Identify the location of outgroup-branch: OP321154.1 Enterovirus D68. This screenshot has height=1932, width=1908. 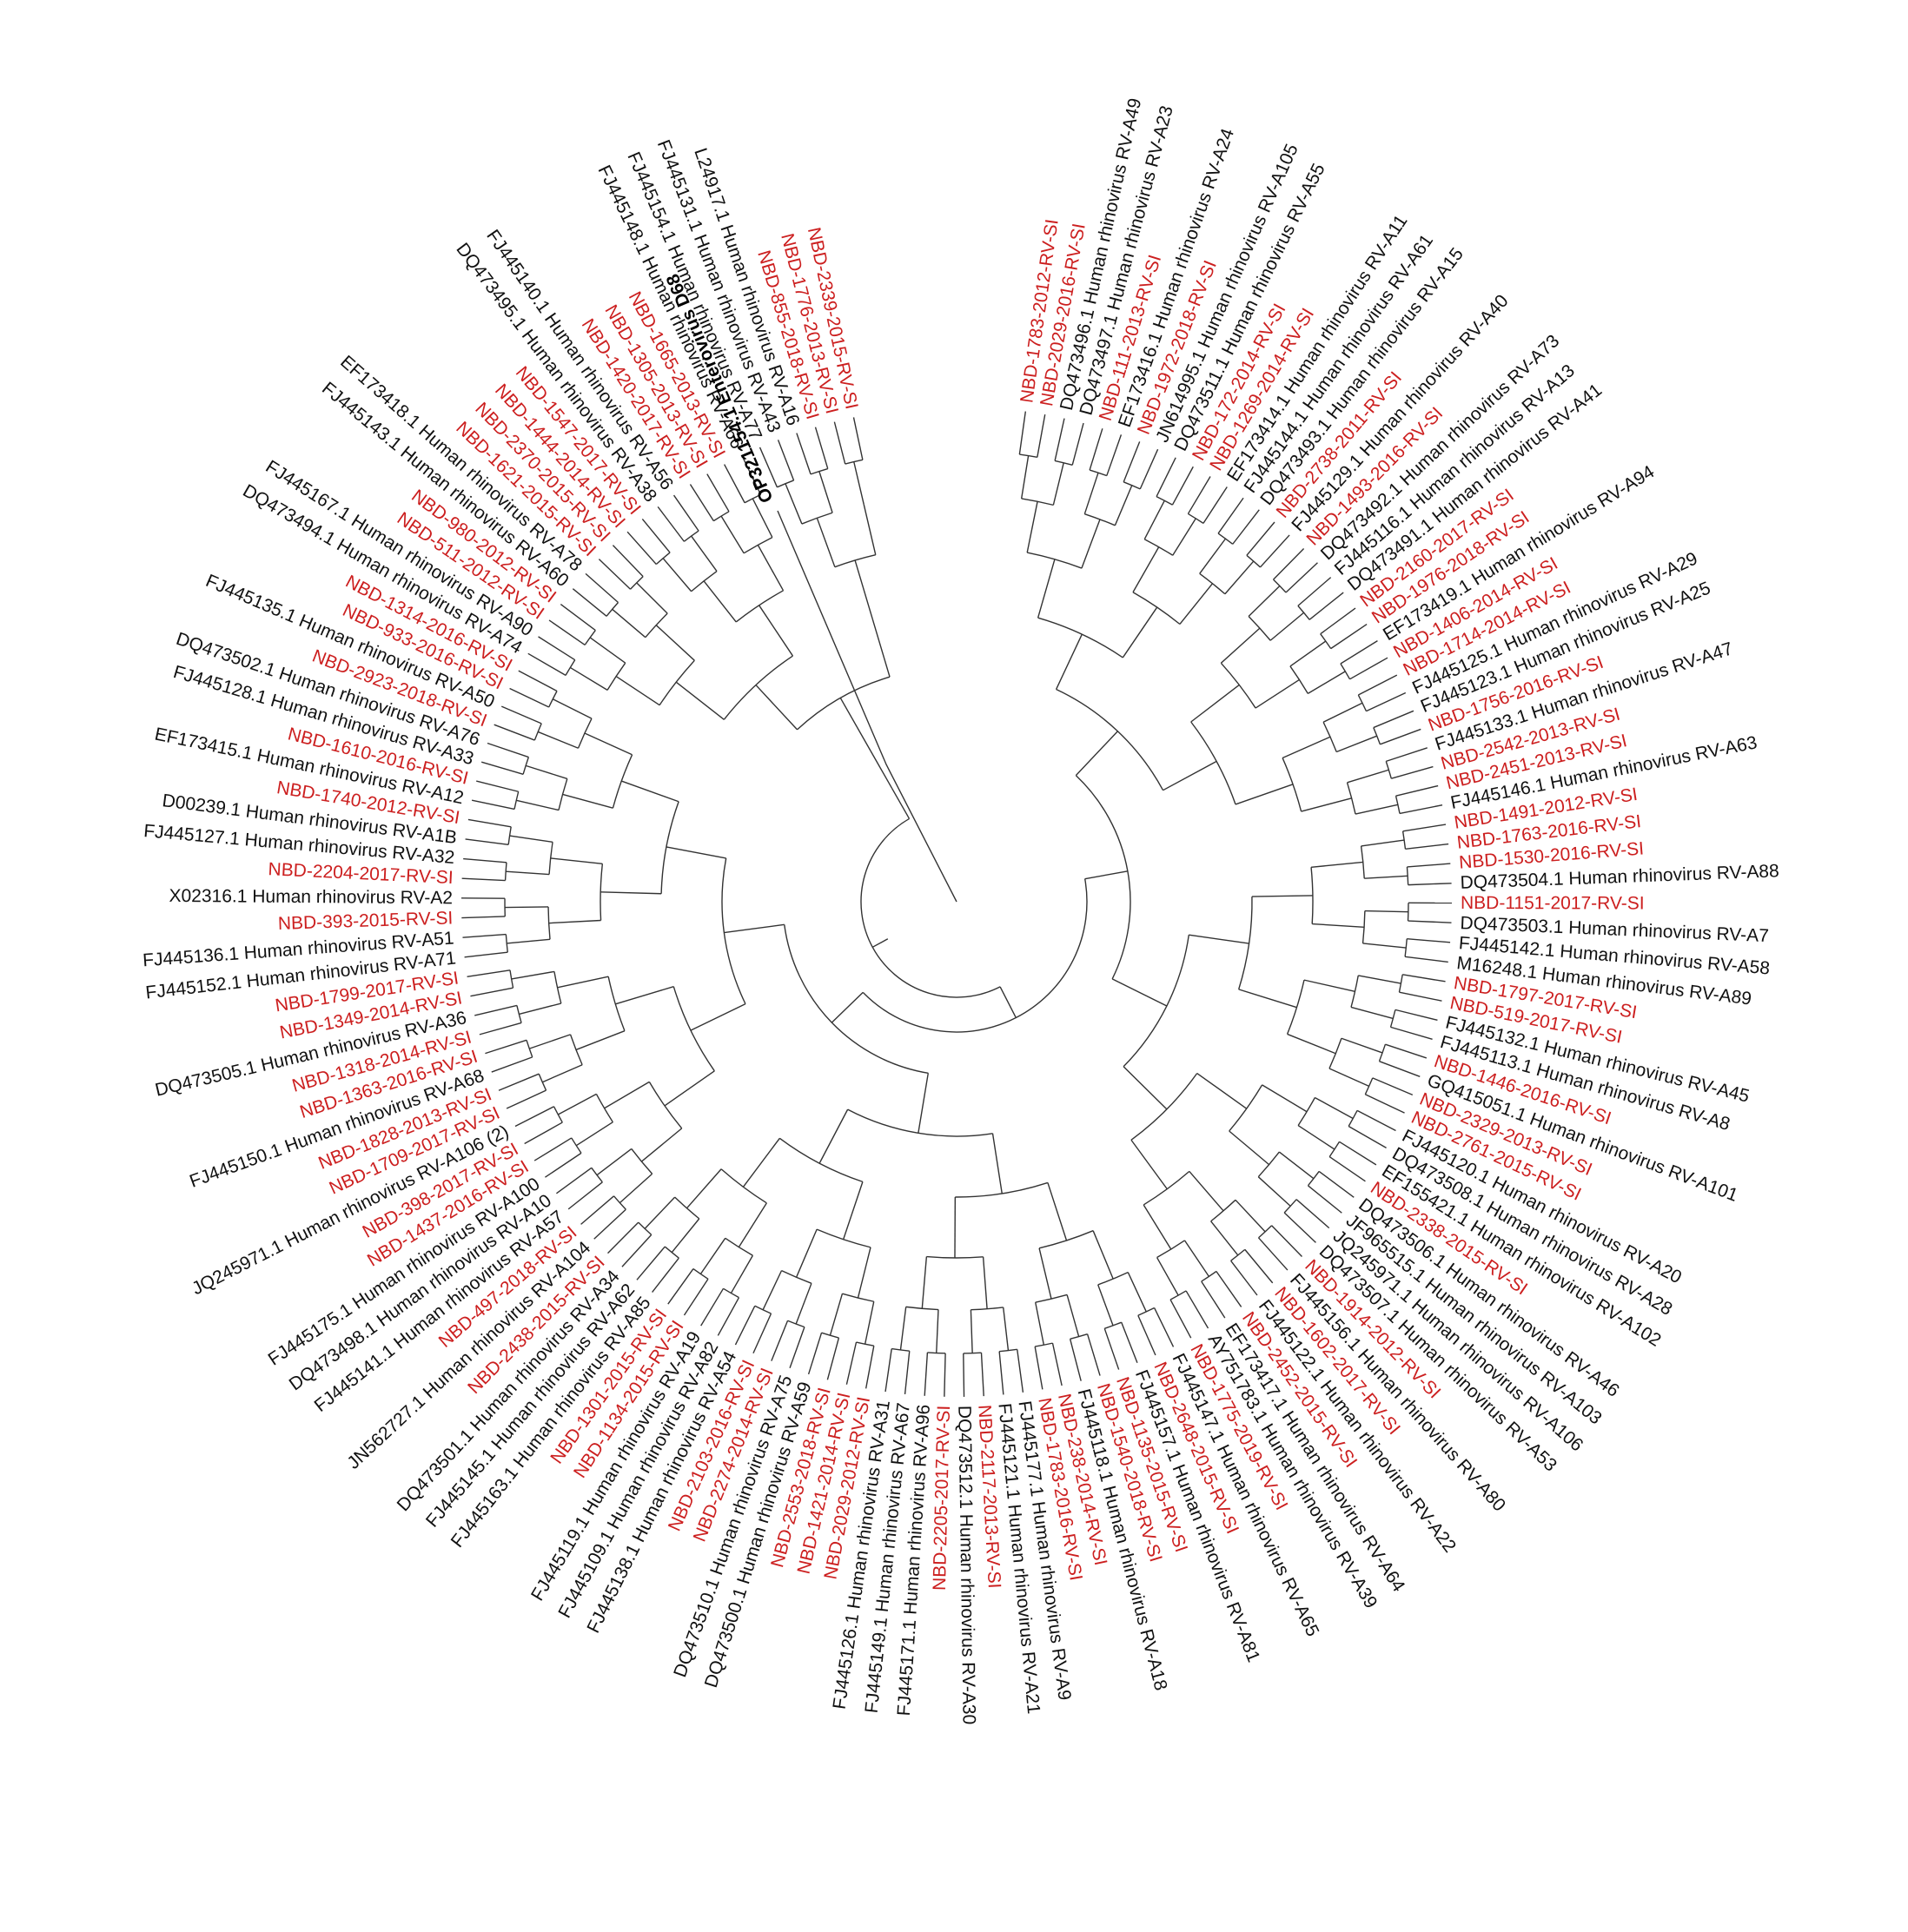
(809, 587).